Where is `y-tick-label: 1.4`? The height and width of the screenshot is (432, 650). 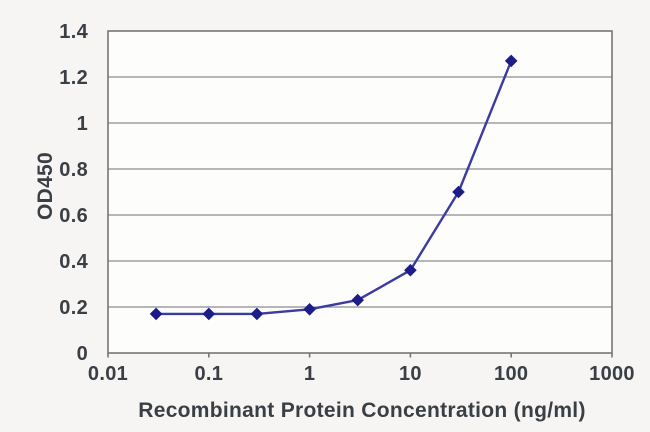
y-tick-label: 1.4 is located at coordinates (73, 32).